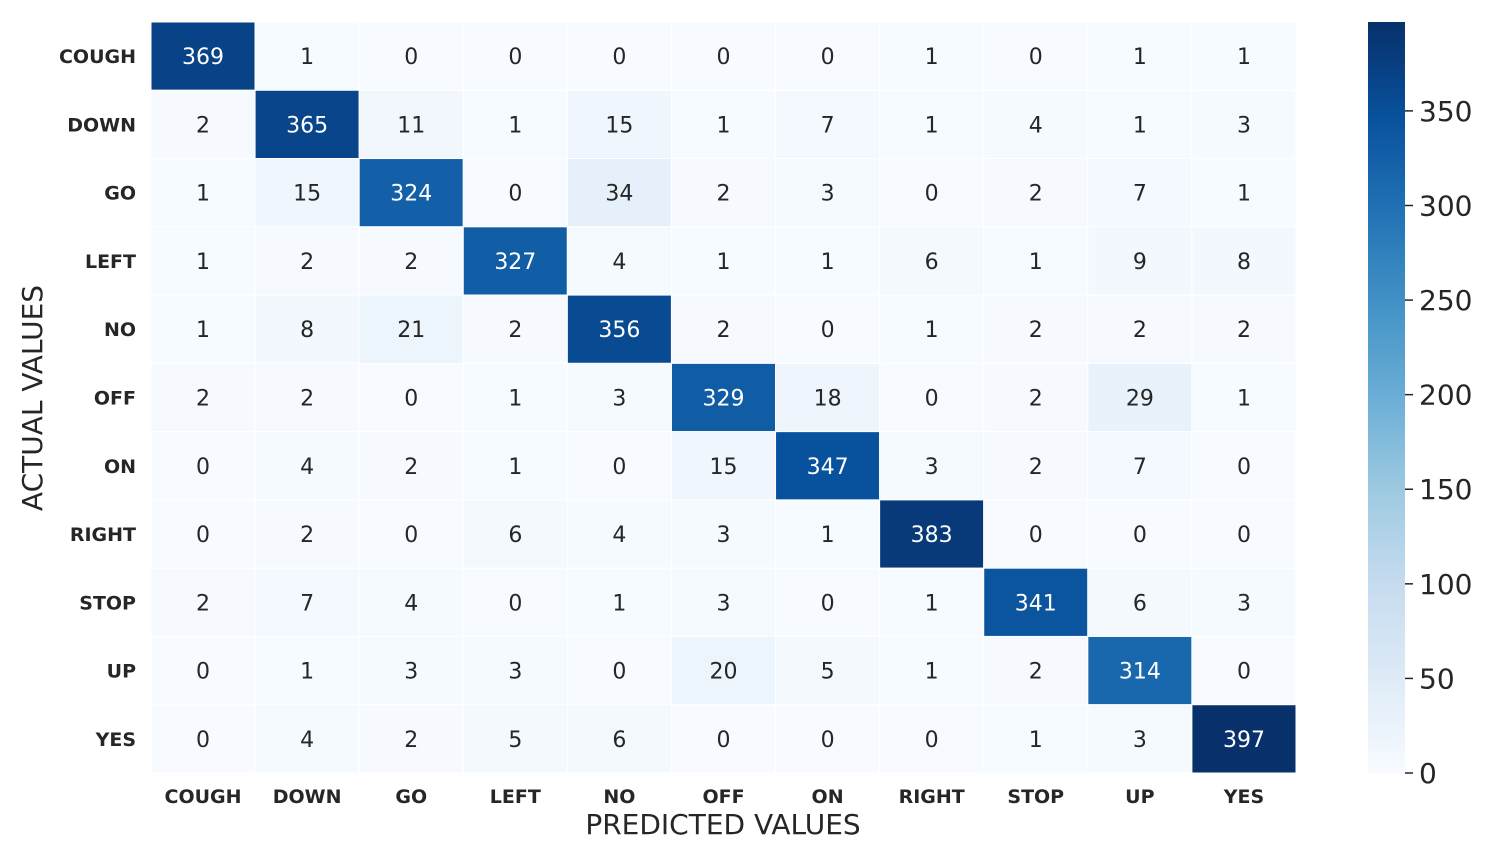  Describe the element at coordinates (1140, 399) in the screenshot. I see `cell-value-label: 29` at that location.